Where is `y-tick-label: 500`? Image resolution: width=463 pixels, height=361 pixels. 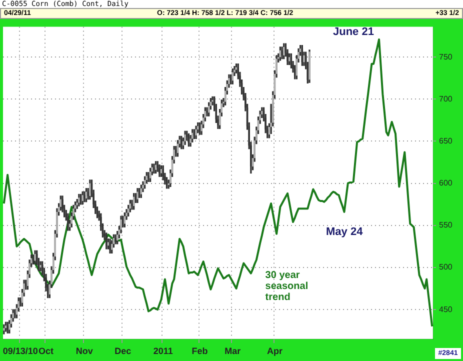 y-tick-label: 500 is located at coordinates (446, 267).